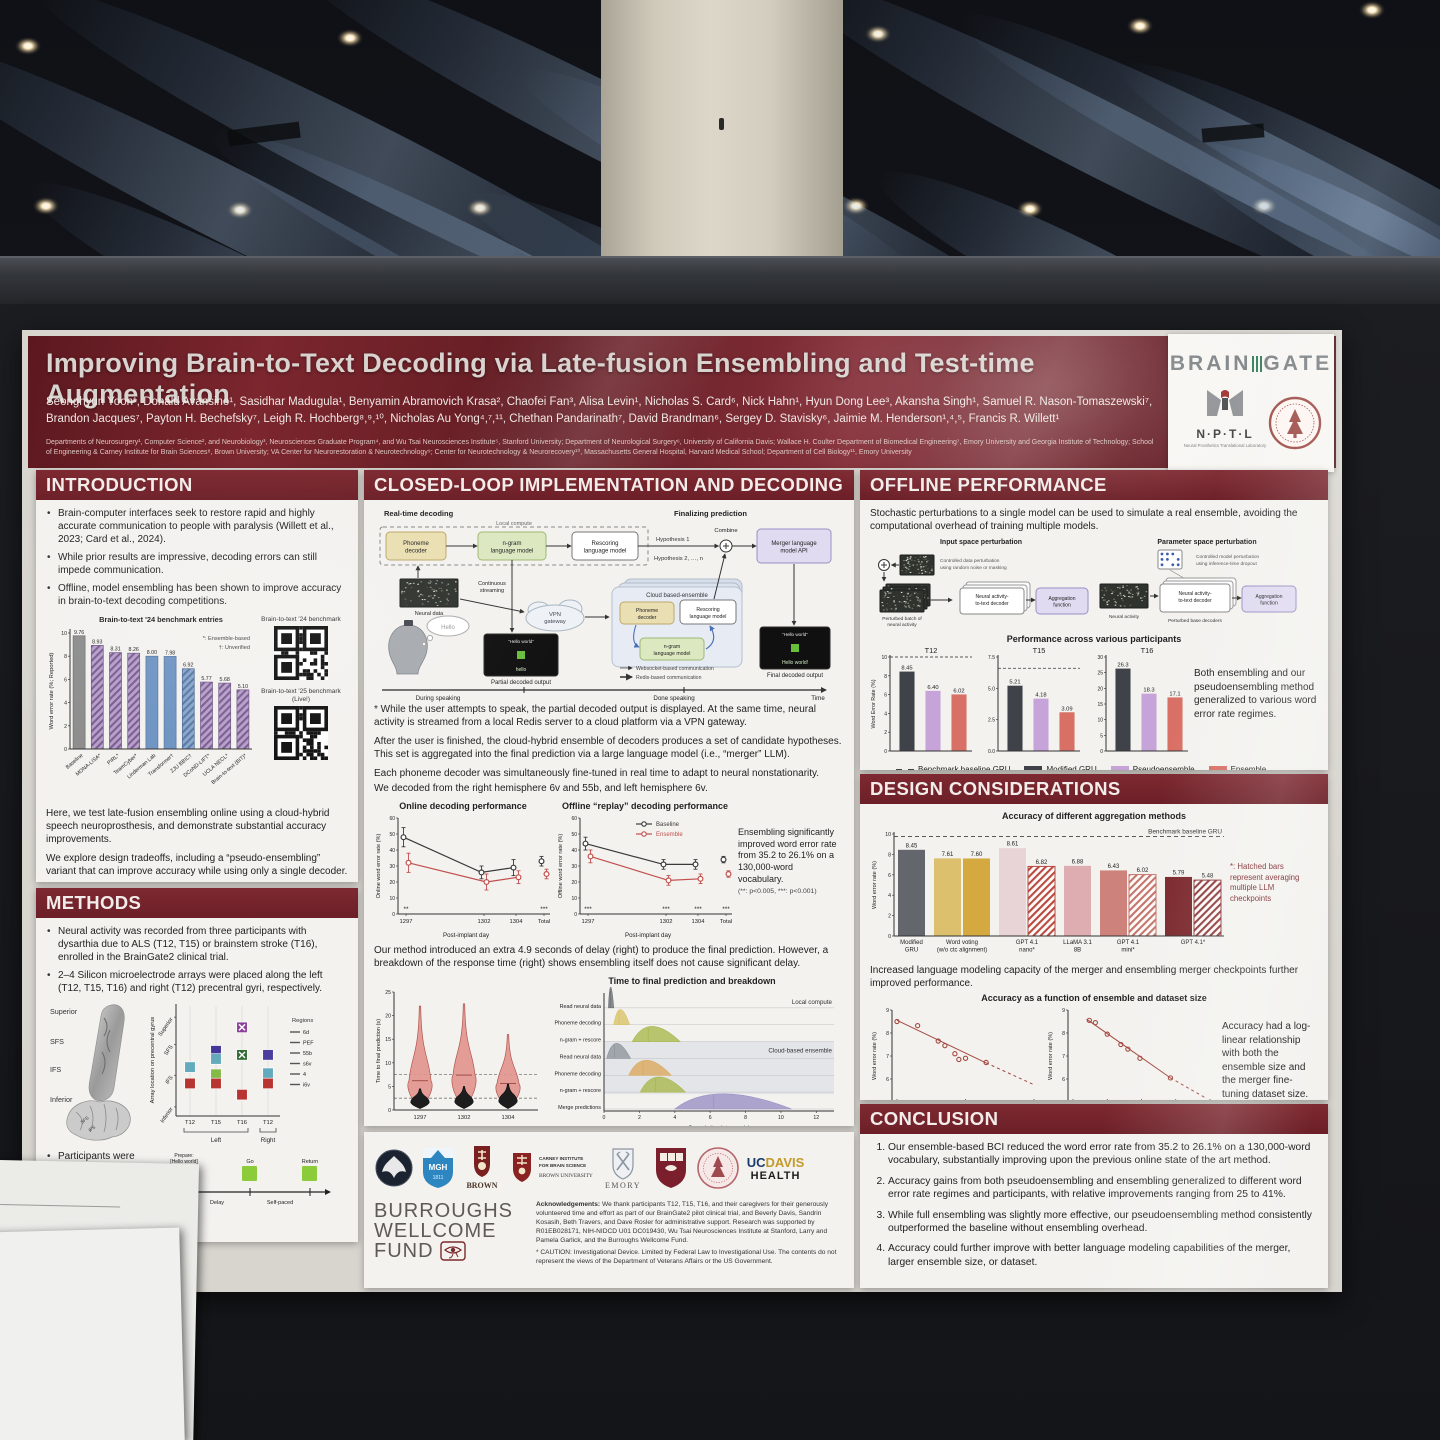 The image size is (1440, 1440). Describe the element at coordinates (991, 689) in the screenshot. I see `svg-text: 5.0` at that location.